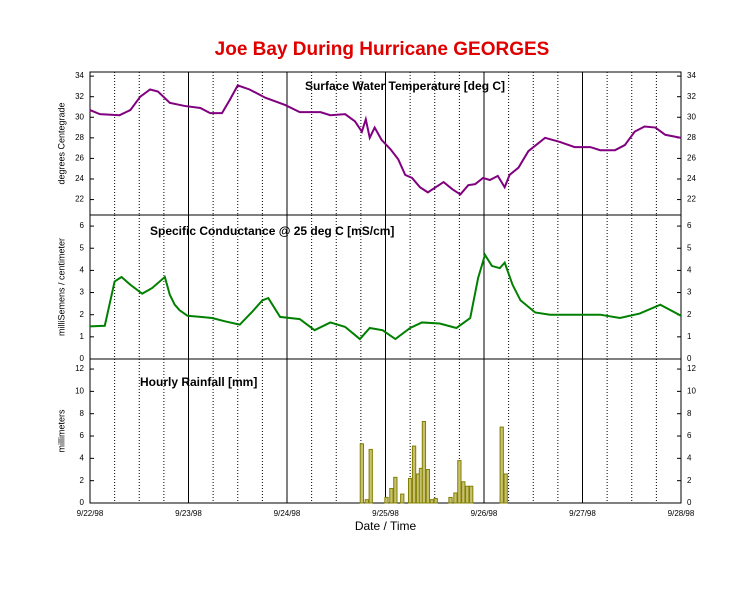  I want to click on x-tick-label: 9/26/98, so click(484, 513).